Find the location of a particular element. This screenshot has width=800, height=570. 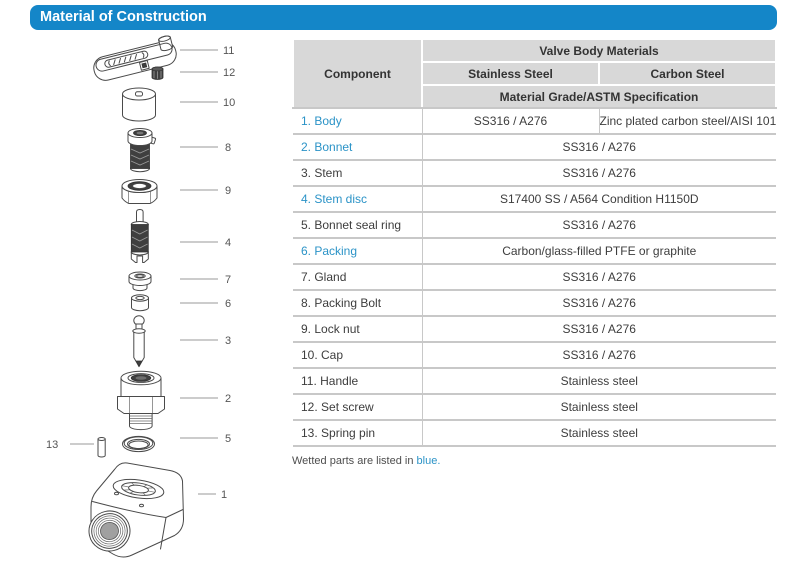

page-title: Material of Construction is located at coordinates (403, 17).